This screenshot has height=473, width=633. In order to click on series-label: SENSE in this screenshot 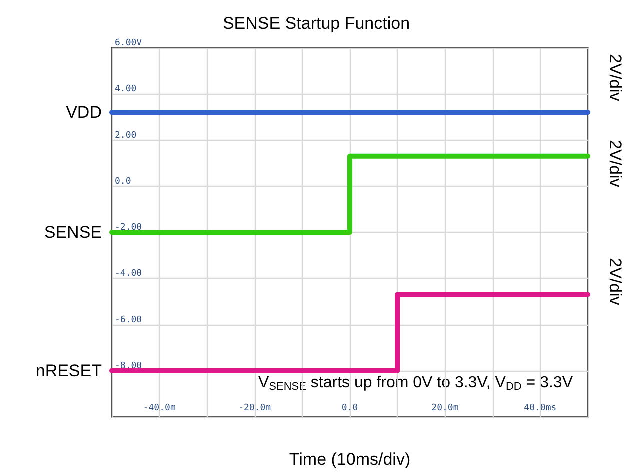, I will do `click(73, 232)`.